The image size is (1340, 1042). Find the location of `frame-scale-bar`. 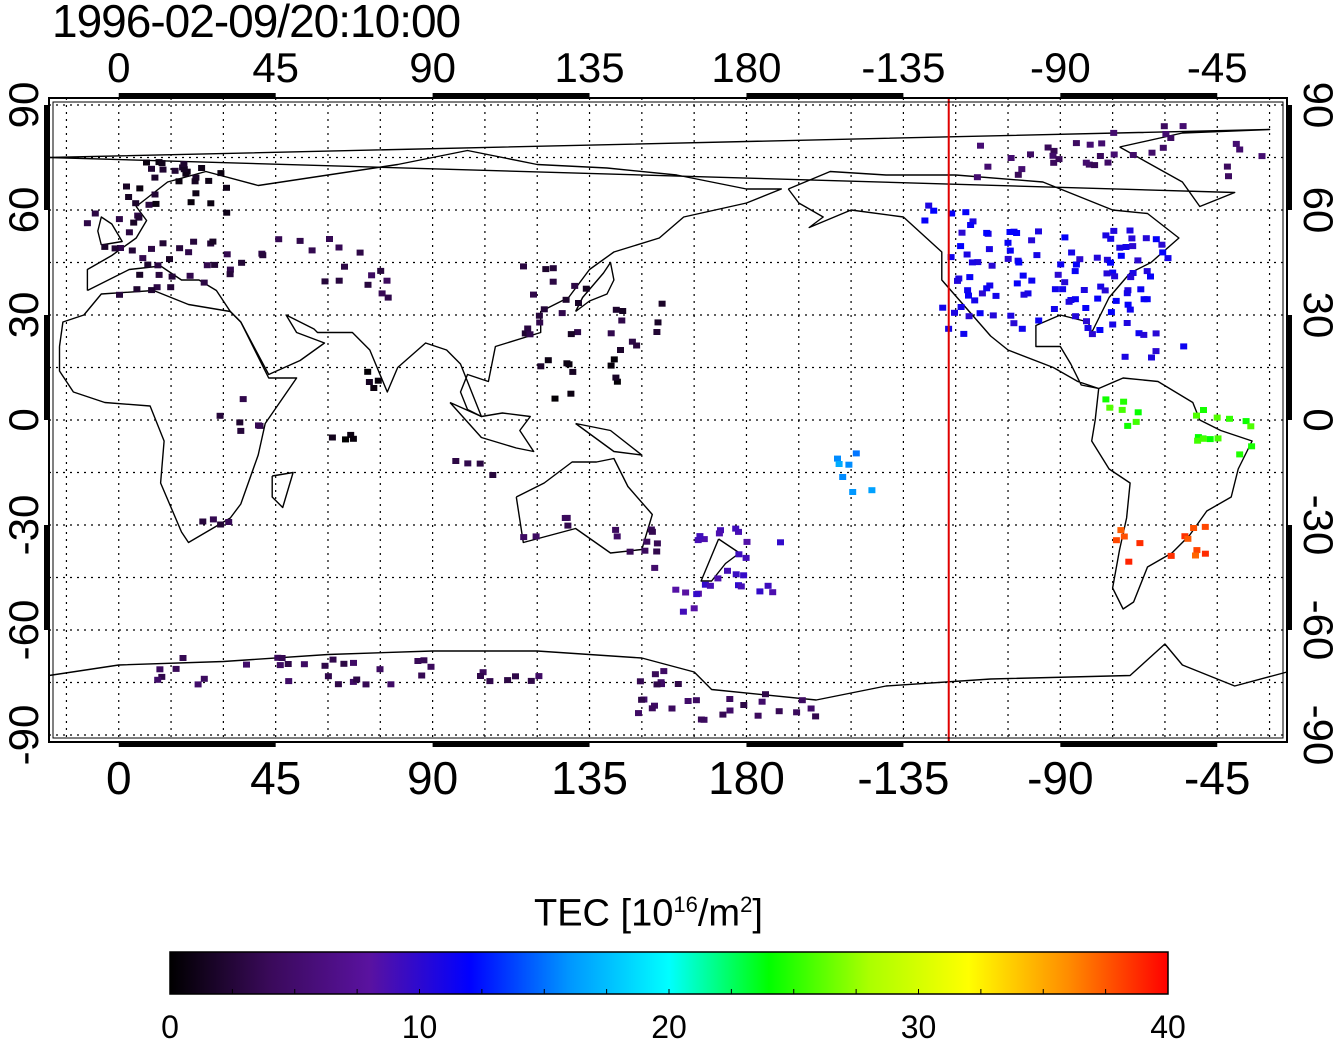

frame-scale-bar is located at coordinates (46, 367).